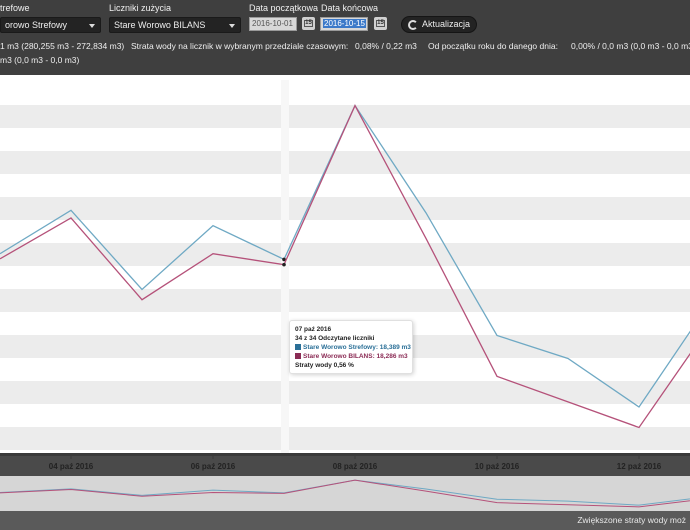  Describe the element at coordinates (355, 466) in the screenshot. I see `x-axis-tick-label: 08 paź 2016` at that location.